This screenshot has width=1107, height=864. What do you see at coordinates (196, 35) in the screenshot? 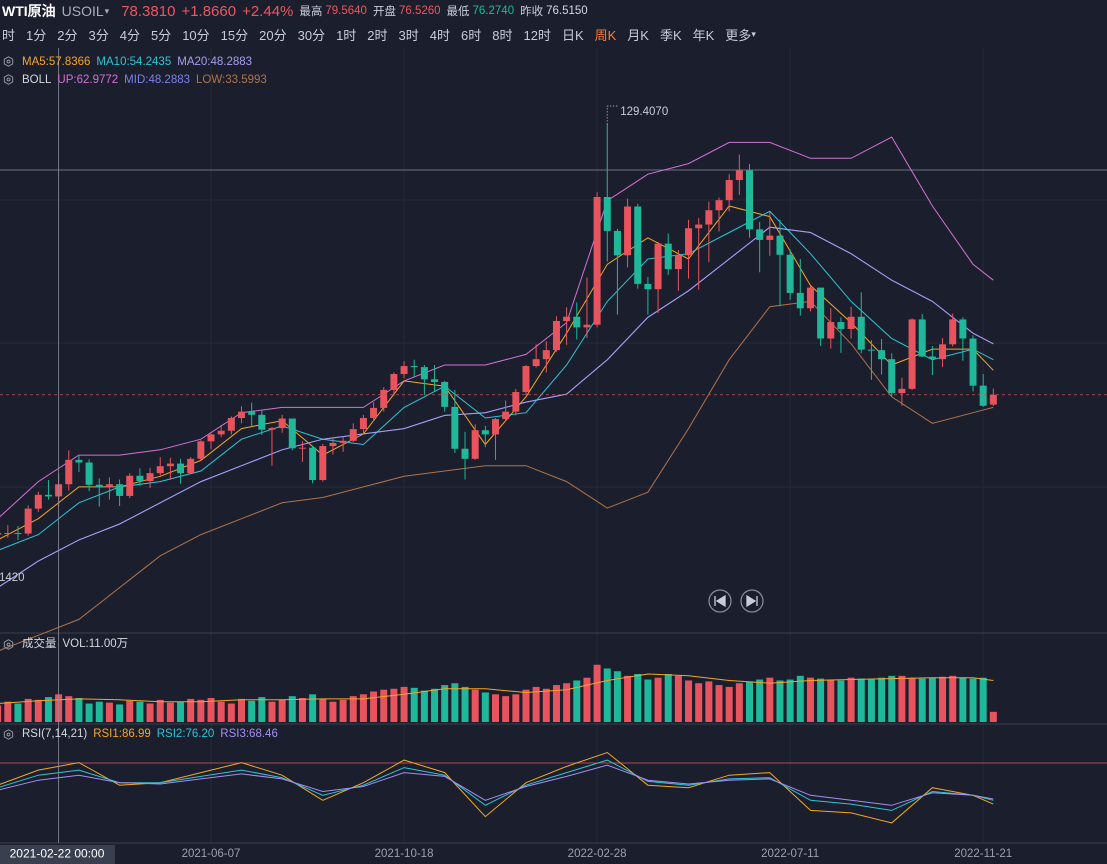
I see `timeframe-option: 10分` at bounding box center [196, 35].